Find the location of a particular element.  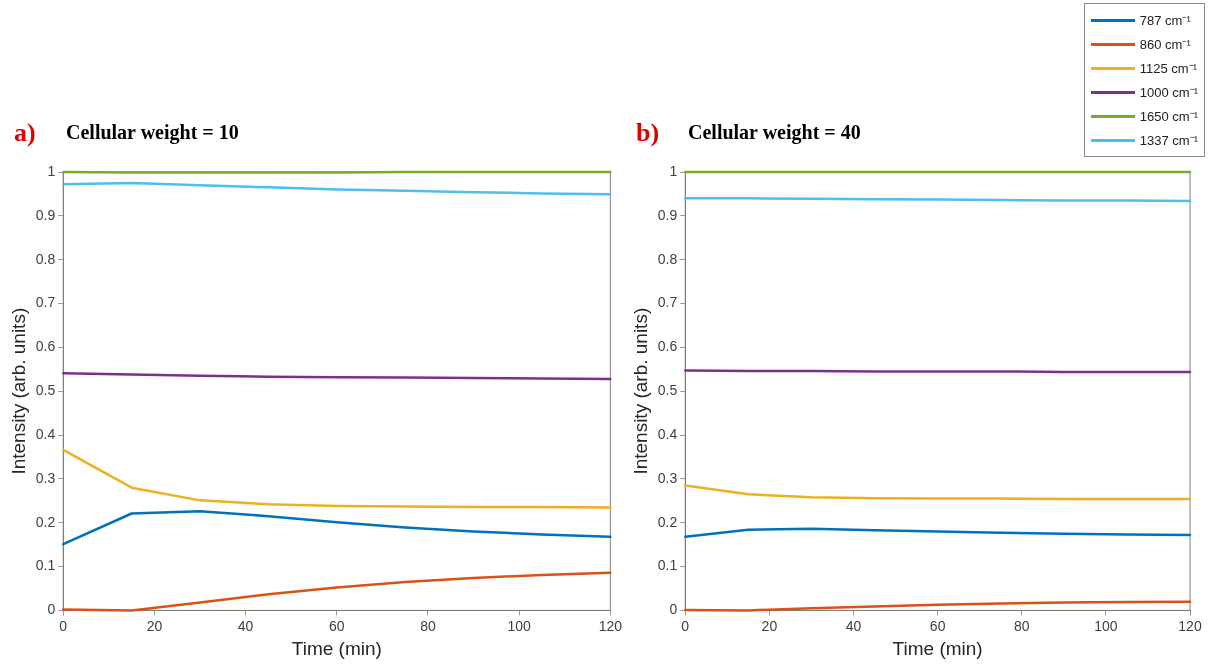

legend-label: 1000 cm⁻¹ is located at coordinates (1168, 92).